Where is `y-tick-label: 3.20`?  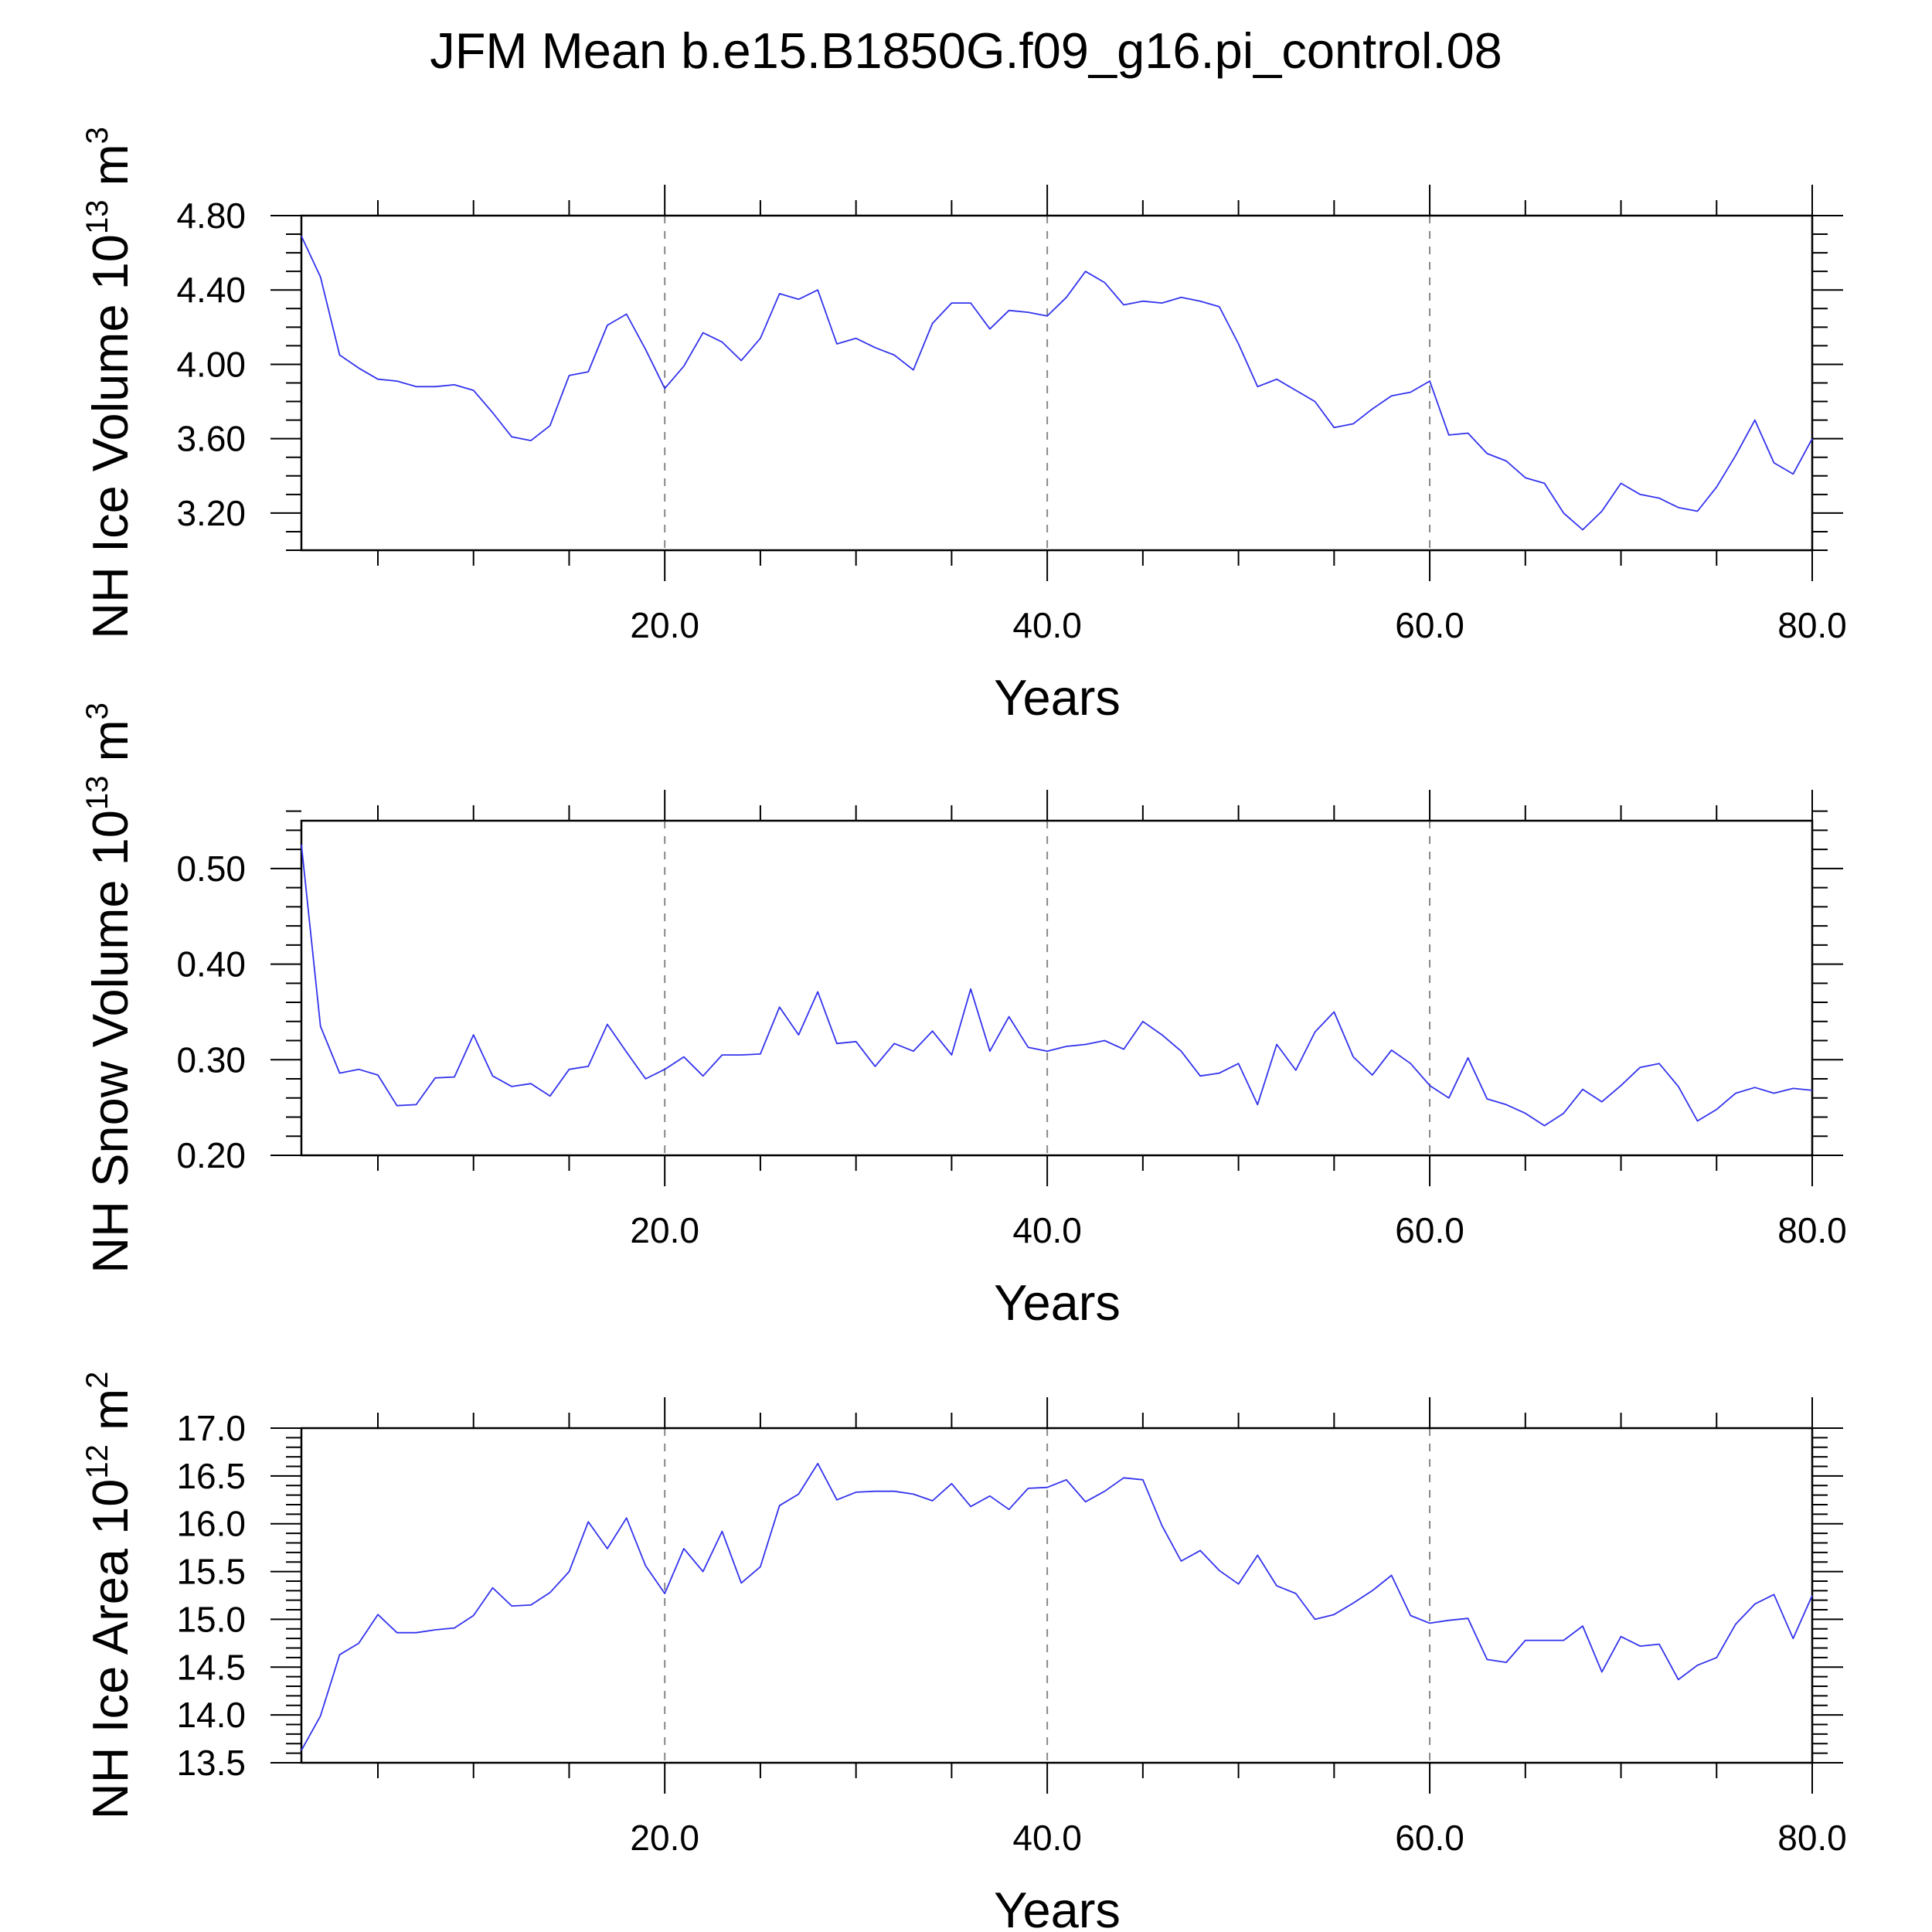
y-tick-label: 3.20 is located at coordinates (211, 513).